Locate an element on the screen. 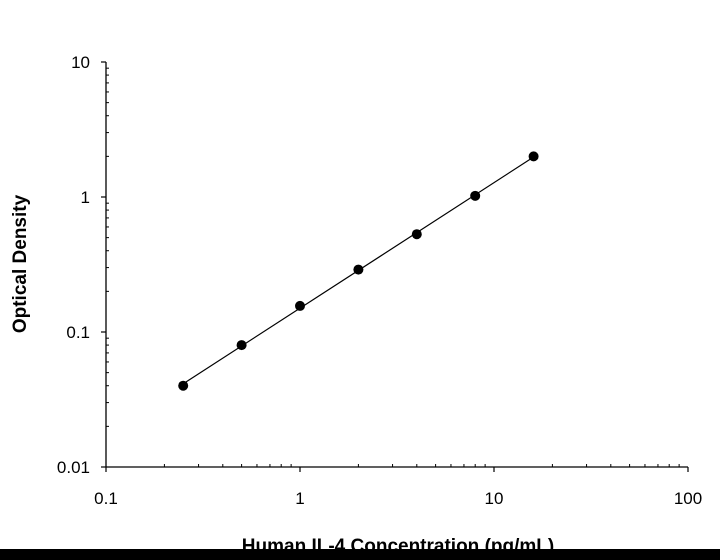 The image size is (720, 560). x-tick-label: 10 is located at coordinates (494, 498).